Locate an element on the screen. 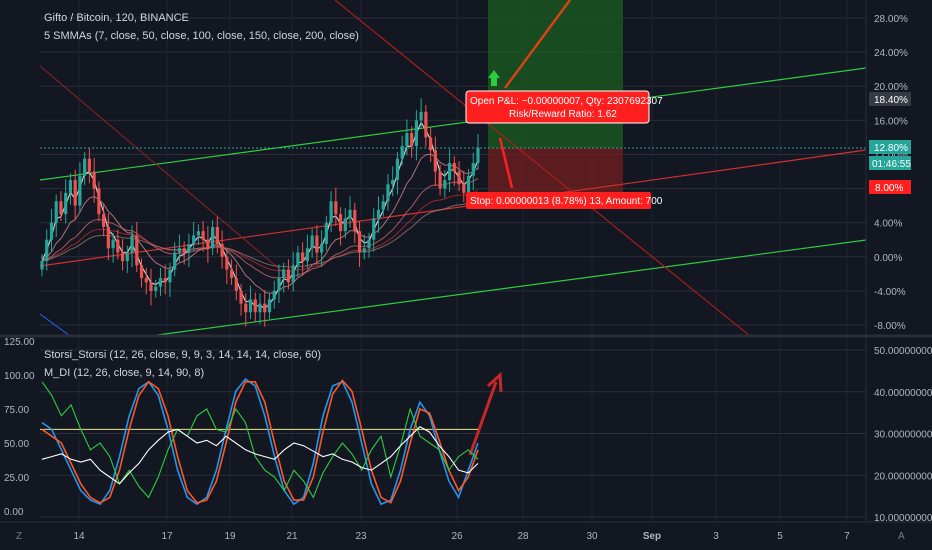 This screenshot has height=550, width=932. indicator-series is located at coordinates (260, 442).